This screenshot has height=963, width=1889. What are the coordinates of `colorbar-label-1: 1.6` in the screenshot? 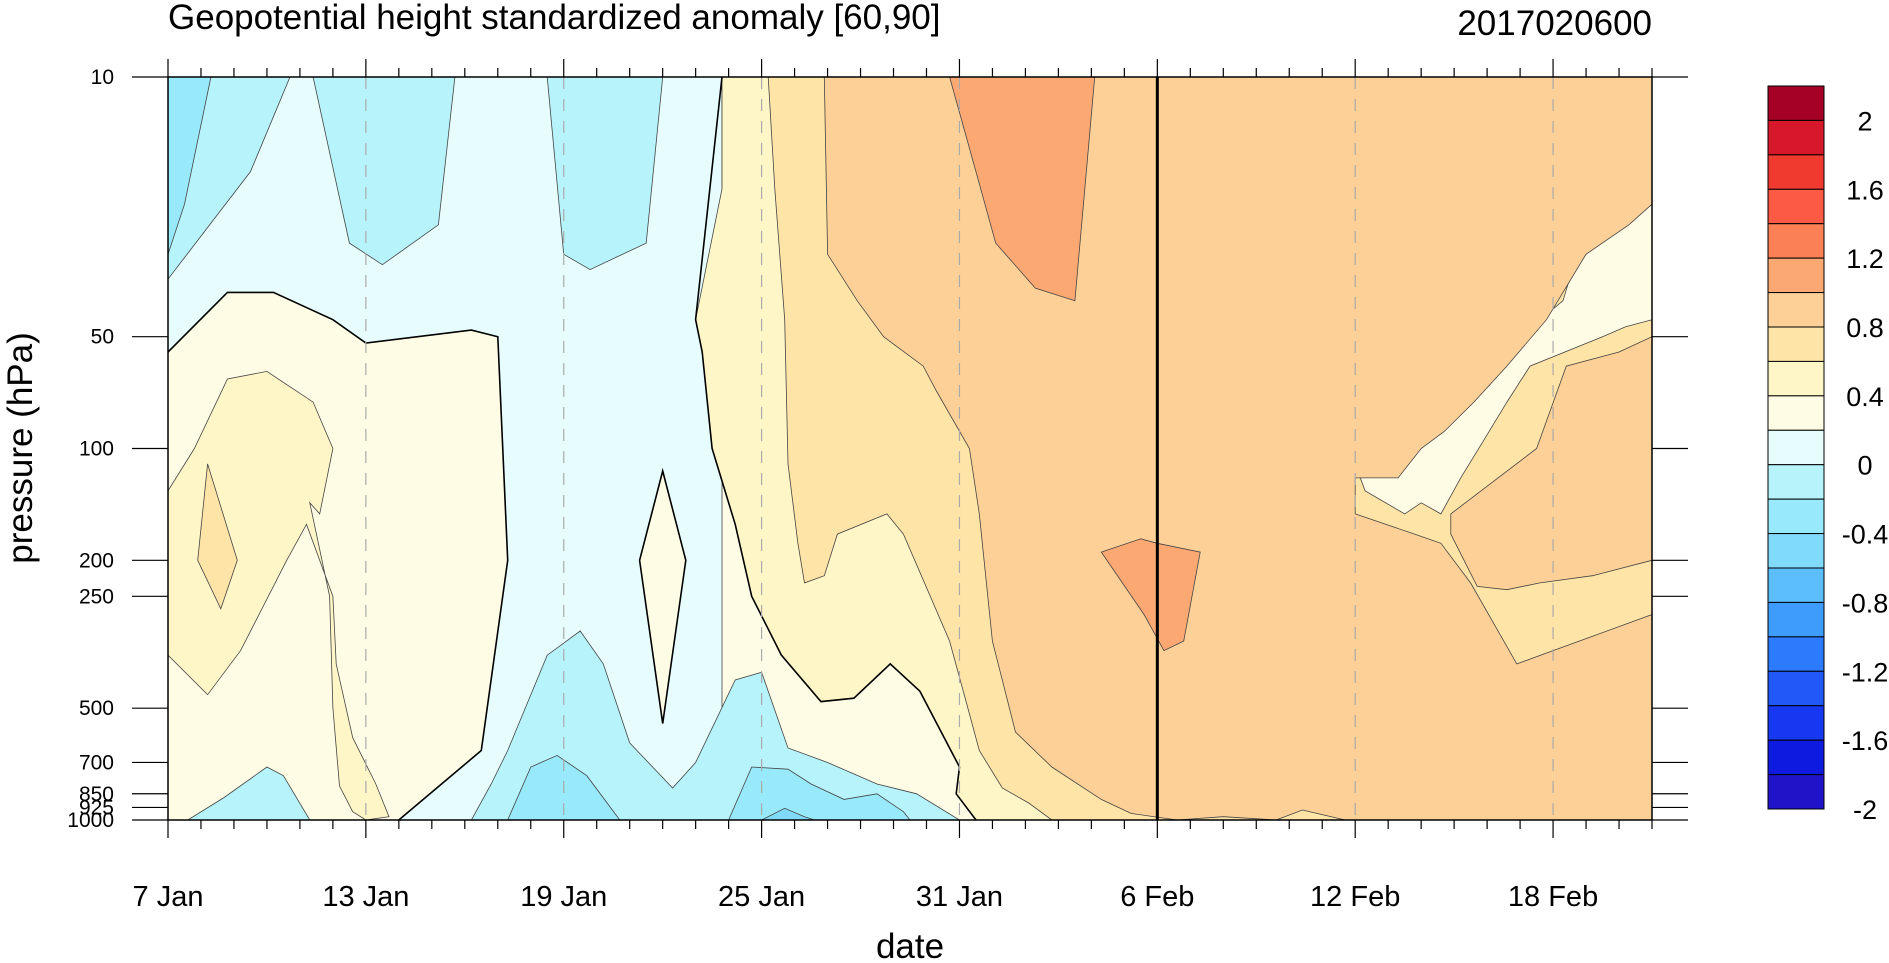 It's located at (1865, 190).